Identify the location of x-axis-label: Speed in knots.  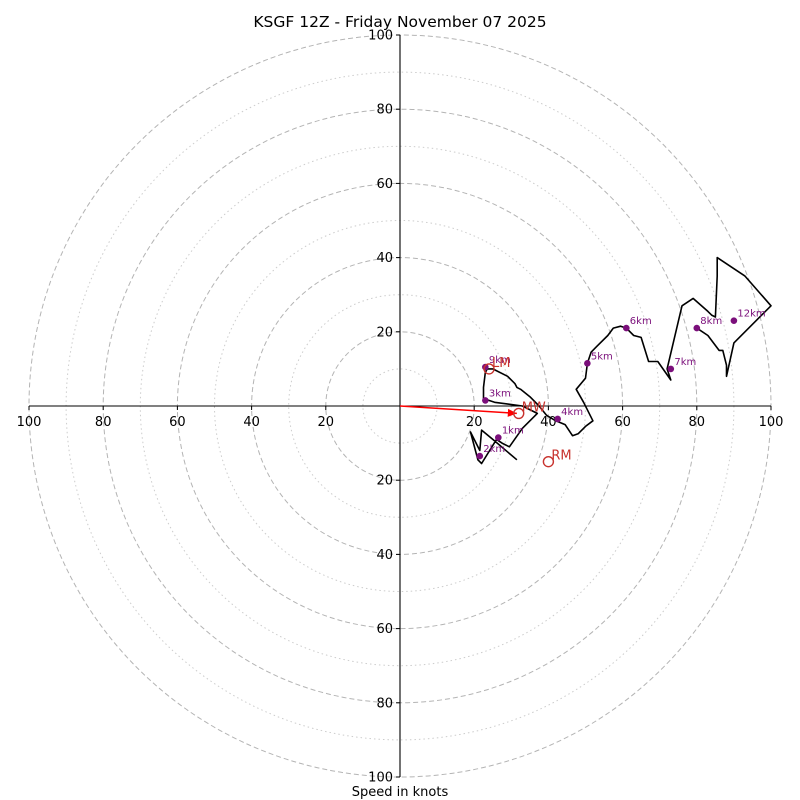
(400, 792).